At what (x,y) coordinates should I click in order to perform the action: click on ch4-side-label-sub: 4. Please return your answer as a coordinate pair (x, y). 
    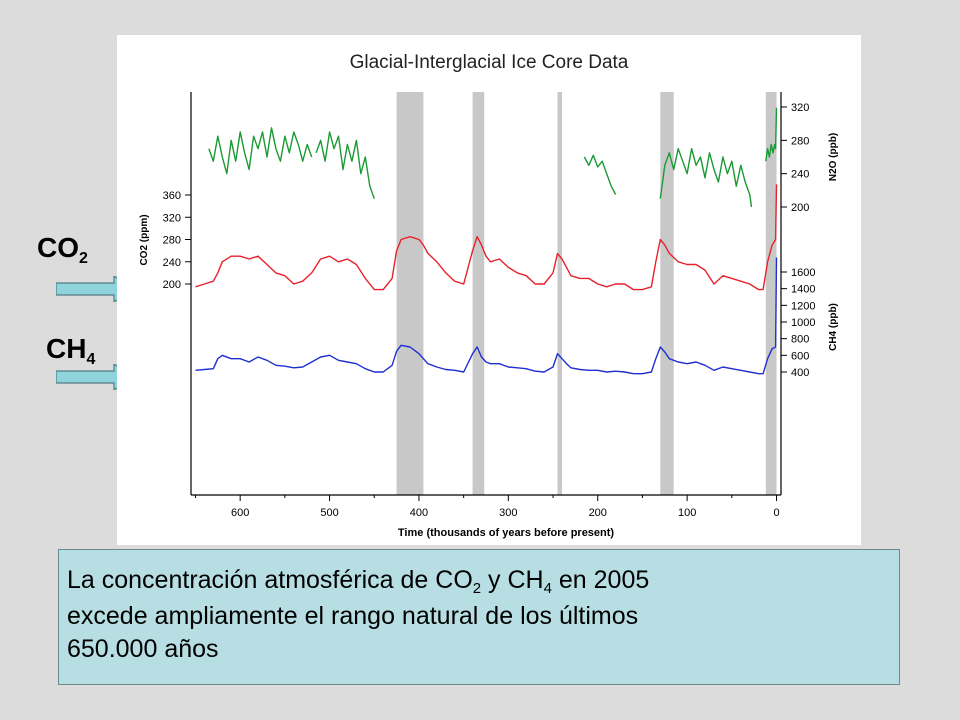
    Looking at the image, I should click on (91, 359).